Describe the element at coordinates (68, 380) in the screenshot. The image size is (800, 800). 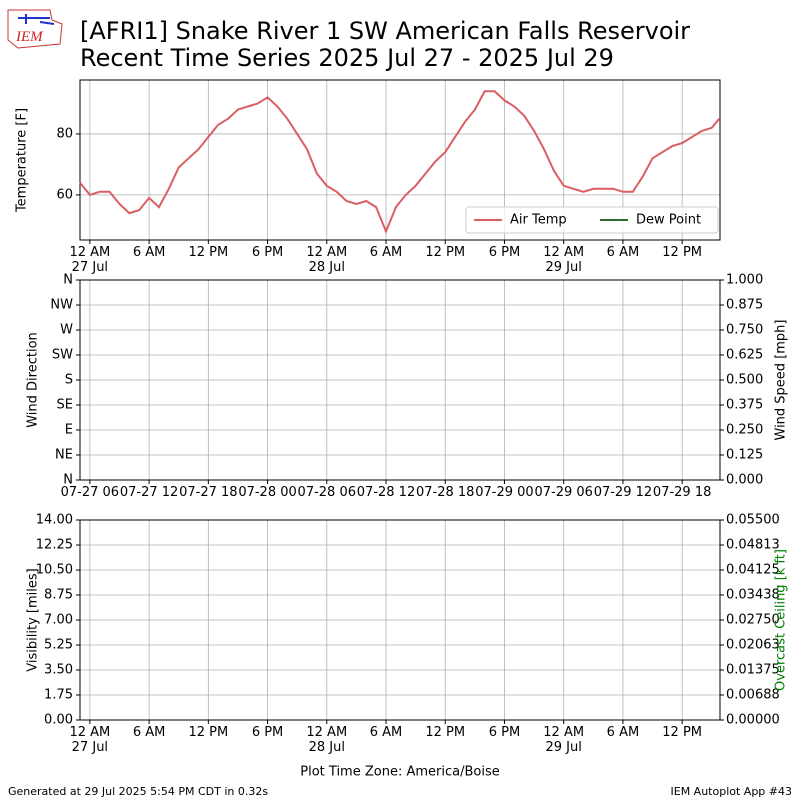
I see `y-tick-label: S` at that location.